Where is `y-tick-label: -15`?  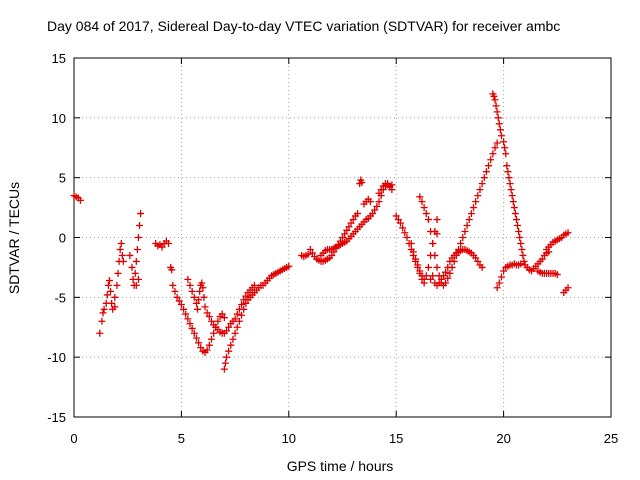 y-tick-label: -15 is located at coordinates (56, 417).